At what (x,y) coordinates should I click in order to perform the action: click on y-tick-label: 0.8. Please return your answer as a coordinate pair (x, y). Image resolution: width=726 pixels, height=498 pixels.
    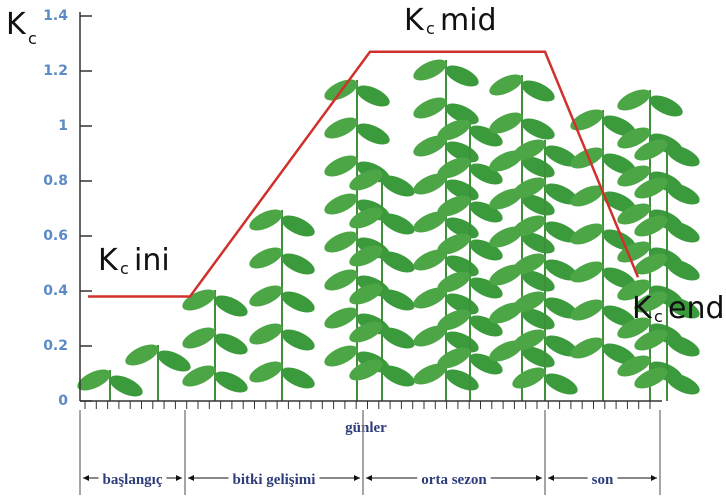
    Looking at the image, I should click on (55, 181).